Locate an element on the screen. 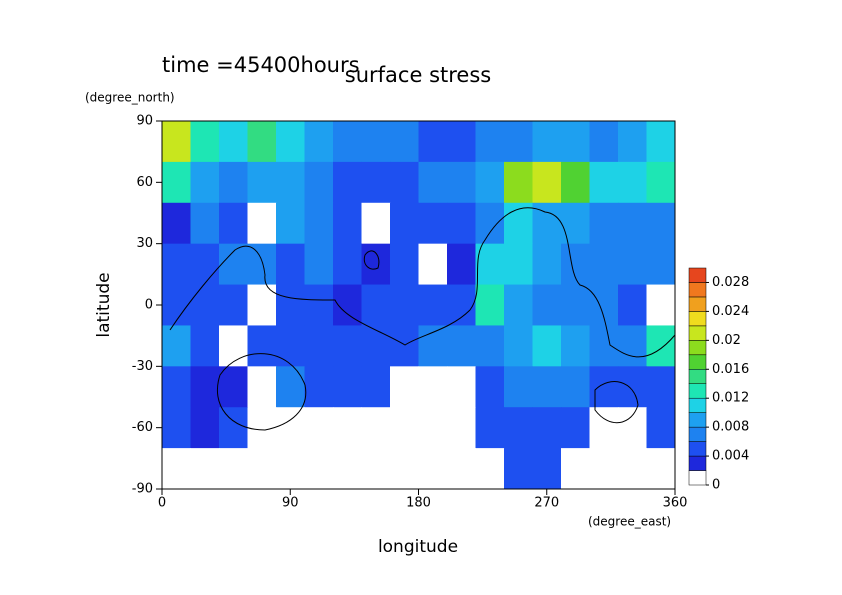 The height and width of the screenshot is (595, 842). colorbar-label: 0.004 is located at coordinates (730, 456).